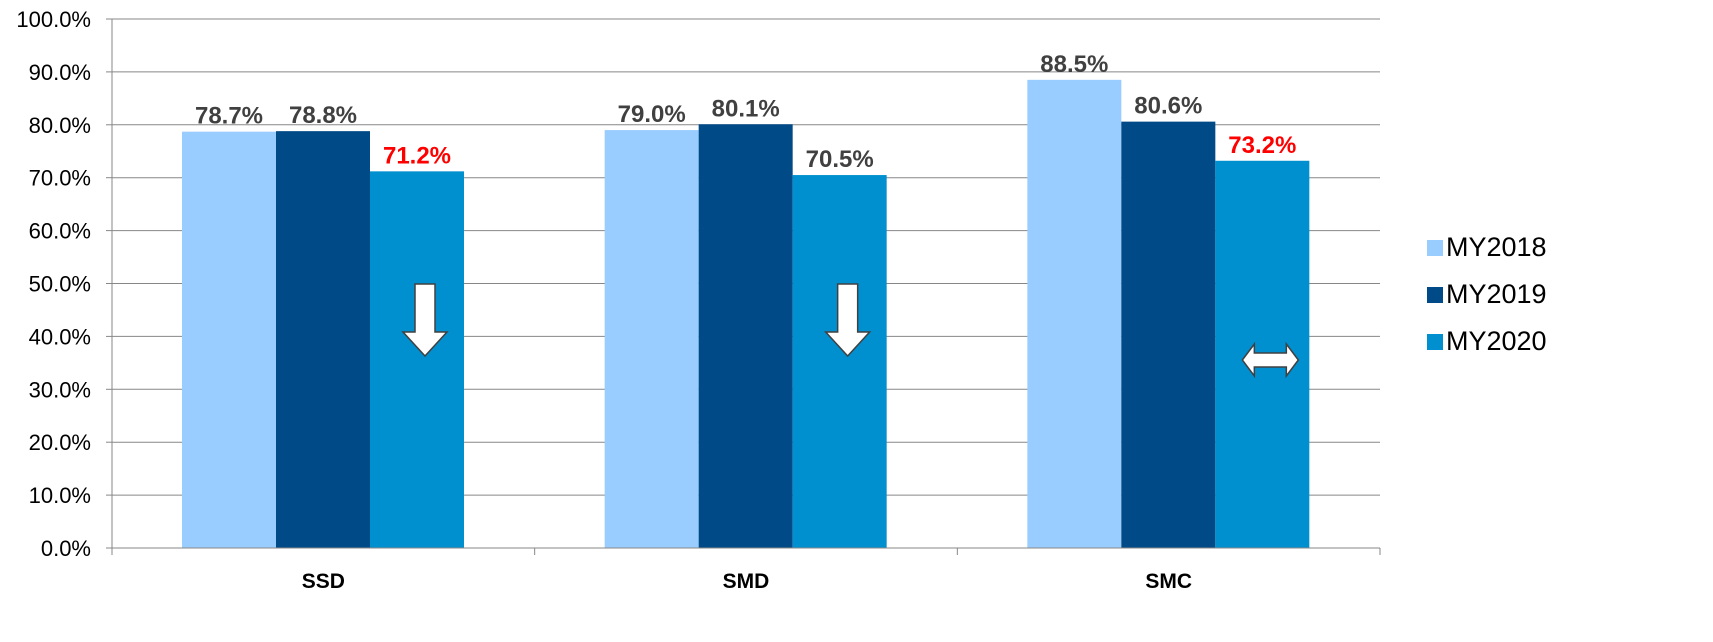 Image resolution: width=1713 pixels, height=642 pixels. I want to click on trend-icons, so click(850, 331).